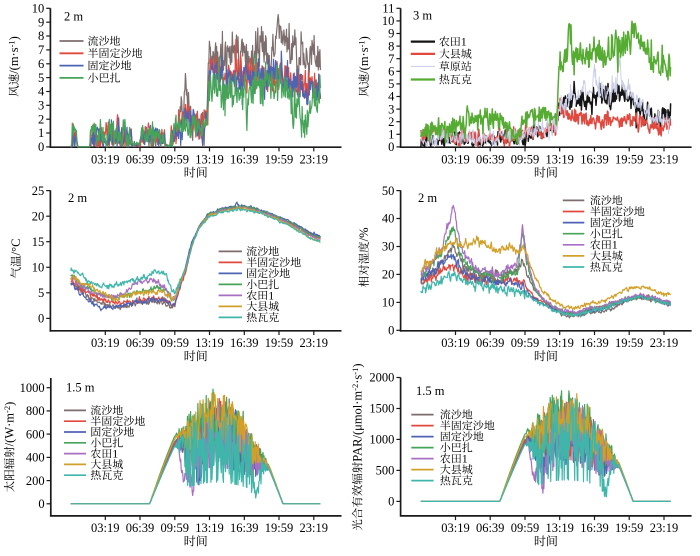 This screenshot has width=700, height=556. Describe the element at coordinates (381, 378) in the screenshot. I see `svg-text: 2000` at that location.